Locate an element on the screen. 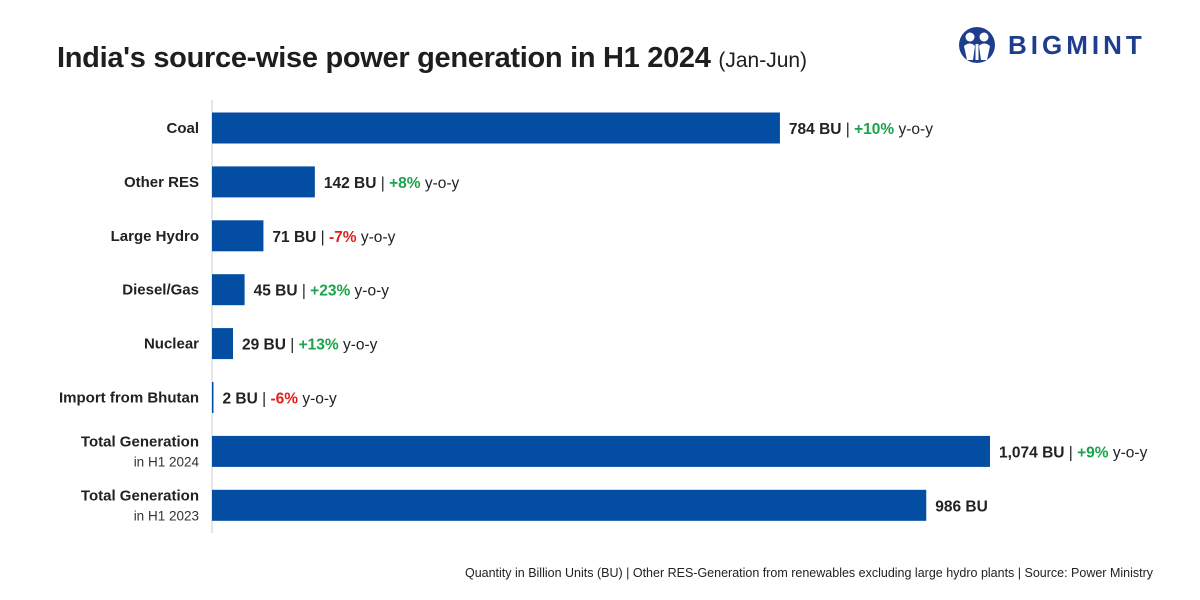  yoy-change: +10% is located at coordinates (874, 129).